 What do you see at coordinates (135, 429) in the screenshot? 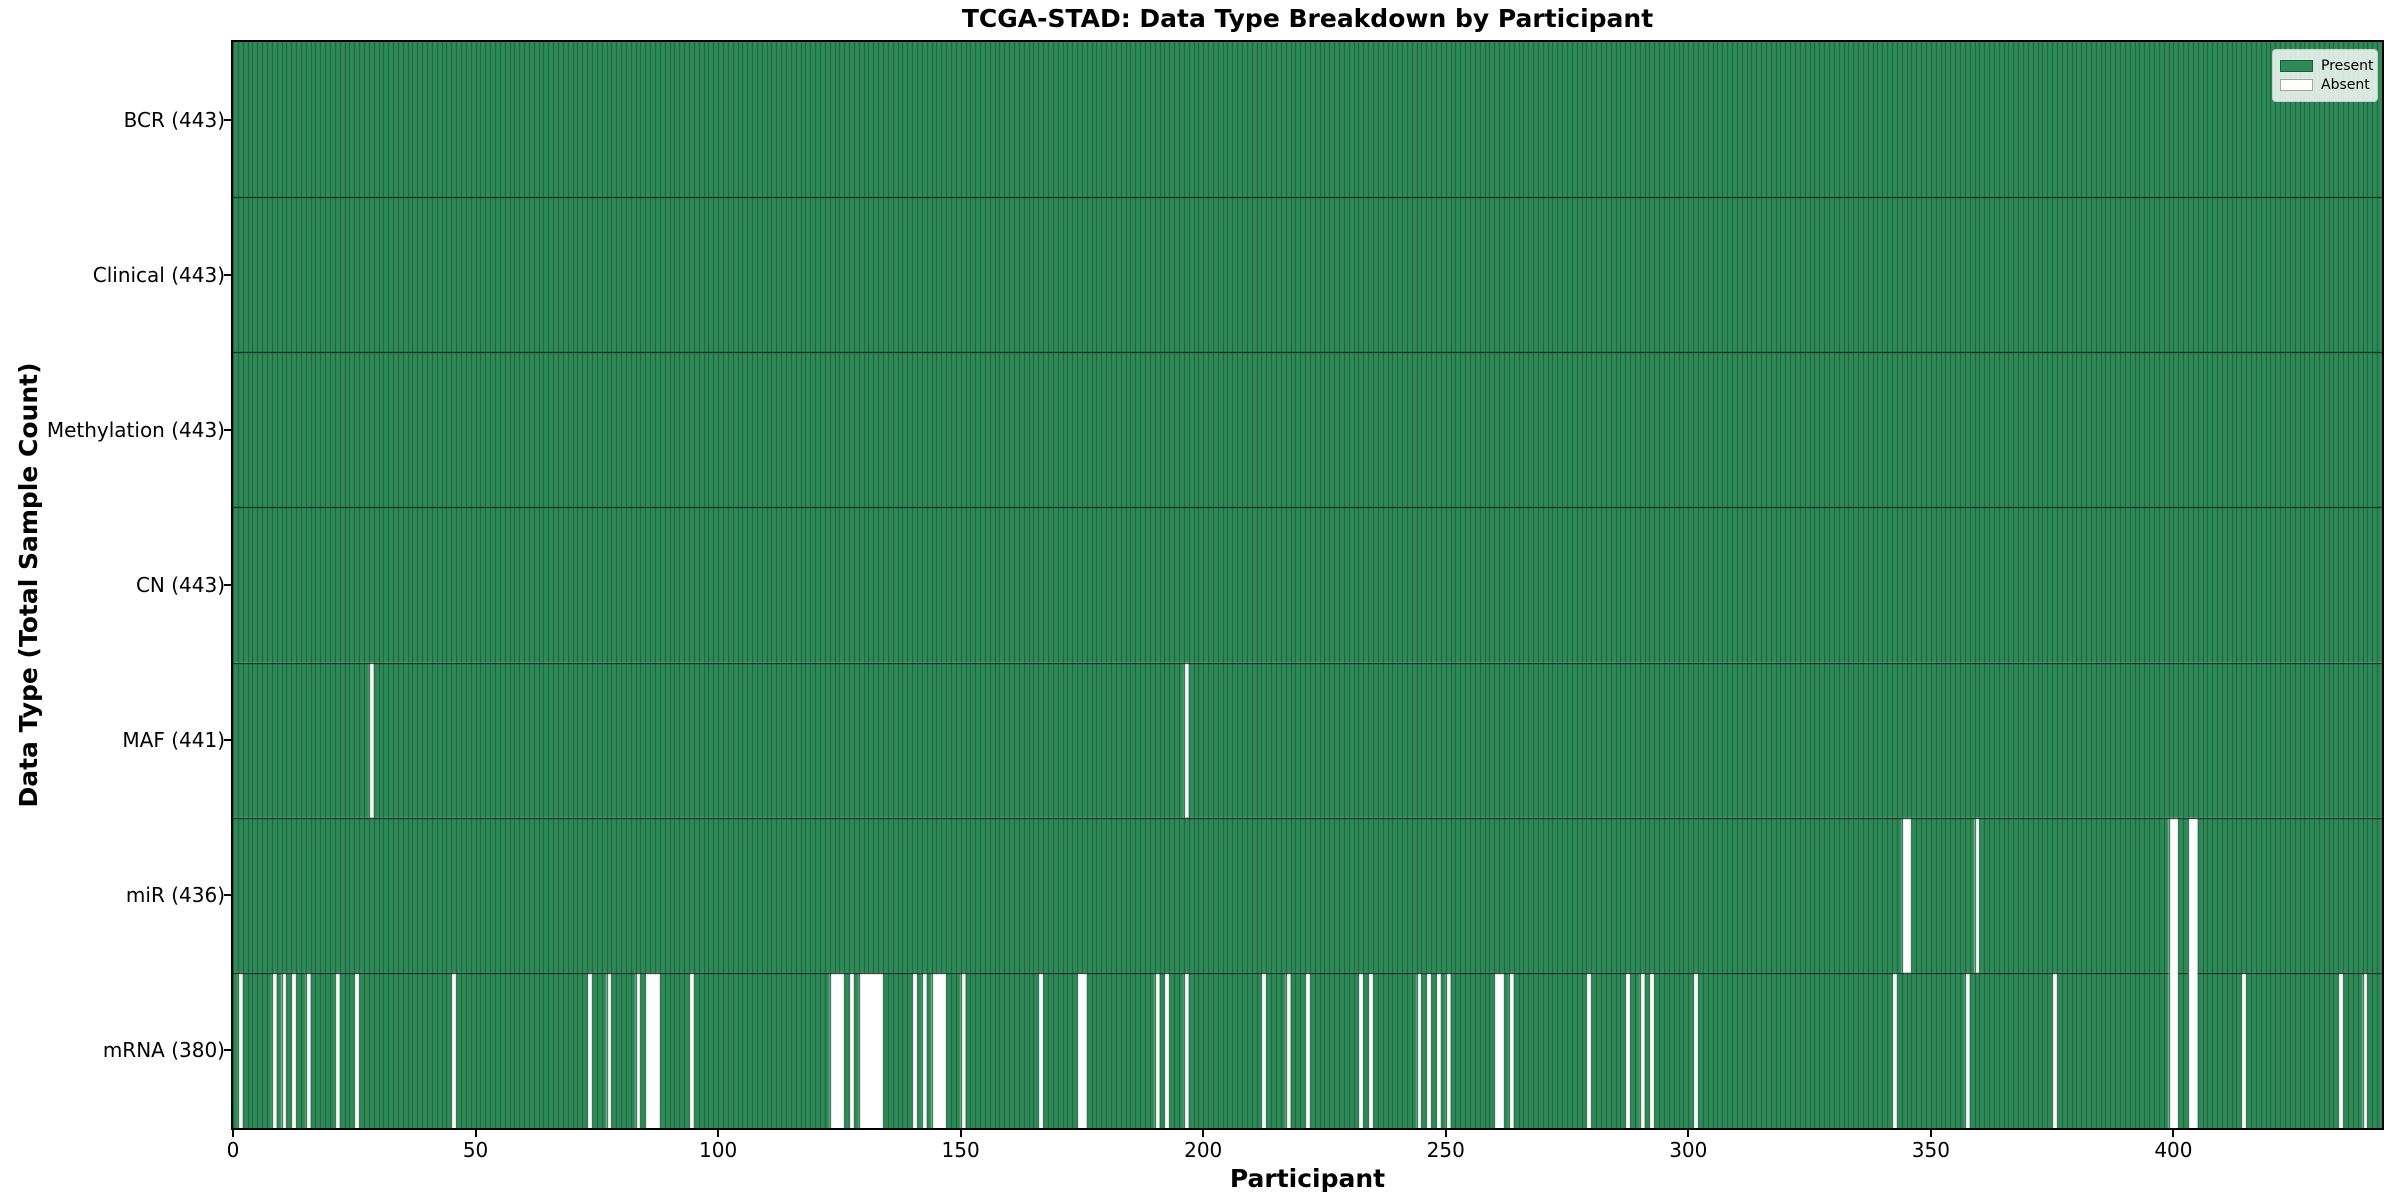
I see `y-tick-label: Methylation (443)` at bounding box center [135, 429].